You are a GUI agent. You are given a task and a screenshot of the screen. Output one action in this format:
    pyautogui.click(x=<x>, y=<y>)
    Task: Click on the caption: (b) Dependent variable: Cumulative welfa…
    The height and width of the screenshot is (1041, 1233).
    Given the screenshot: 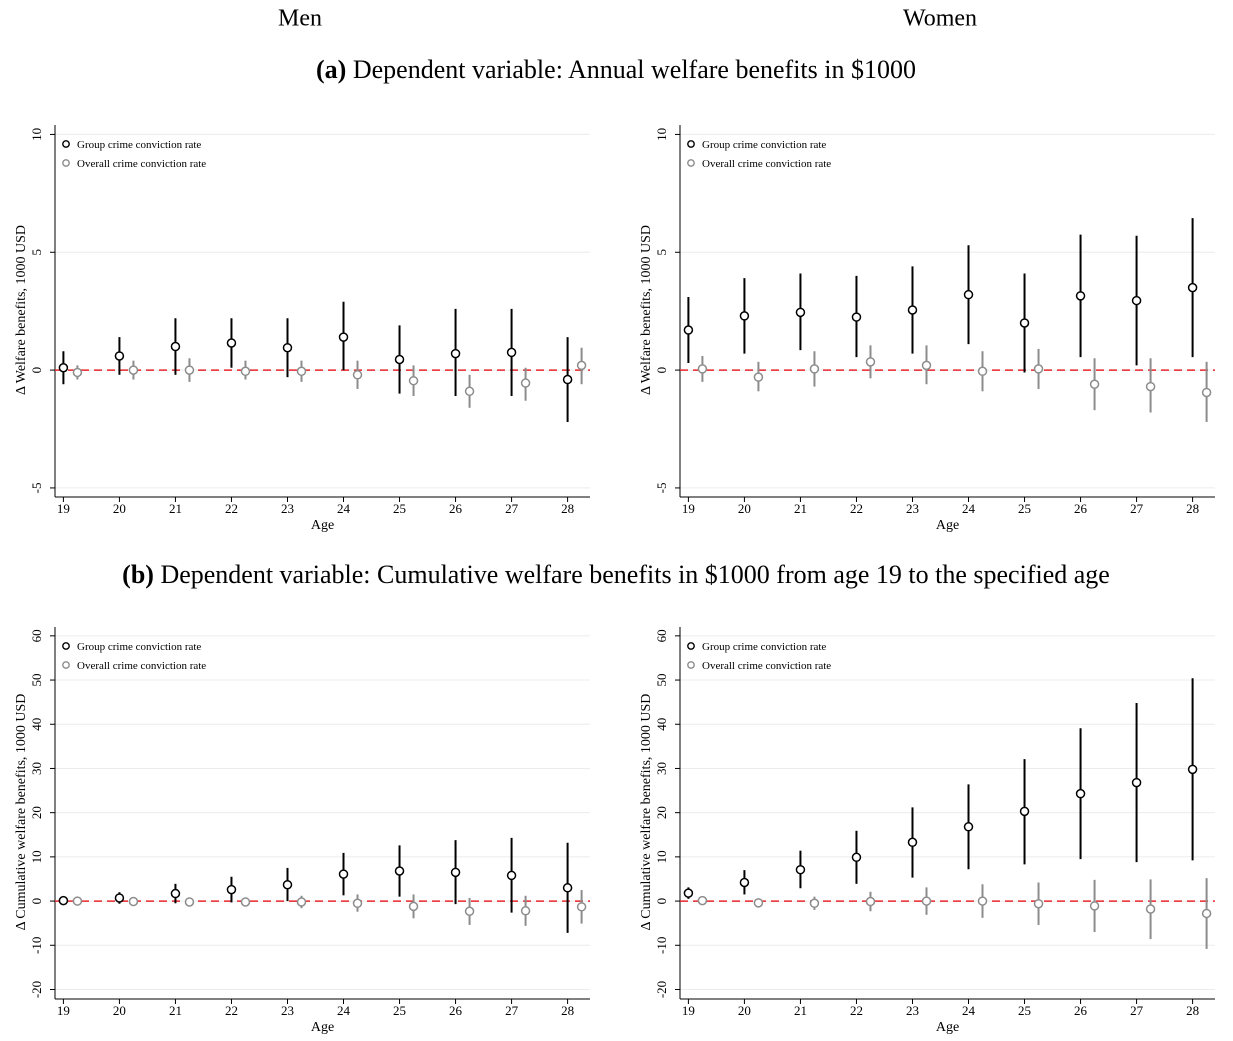 What is the action you would take?
    pyautogui.click(x=616, y=574)
    